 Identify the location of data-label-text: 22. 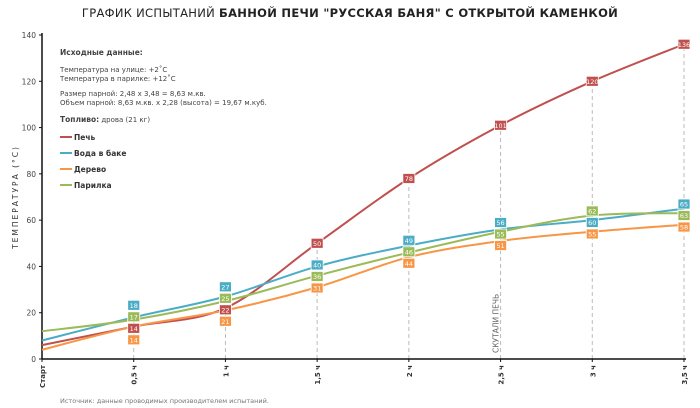
(225, 310).